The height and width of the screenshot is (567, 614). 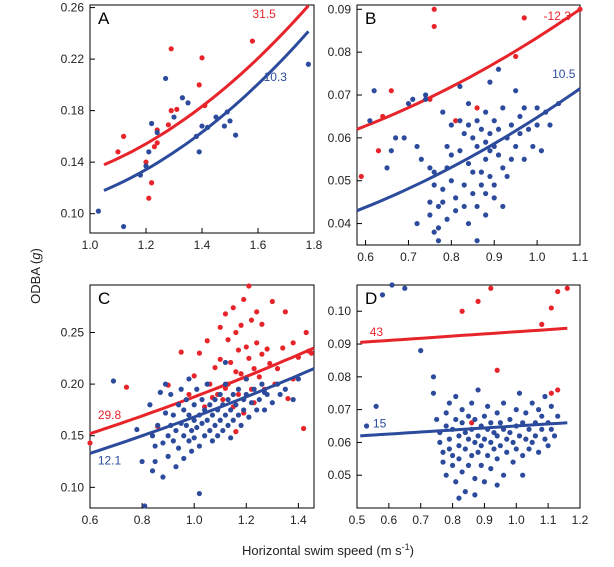 I want to click on panel-d-red-fit-line, so click(x=464, y=335).